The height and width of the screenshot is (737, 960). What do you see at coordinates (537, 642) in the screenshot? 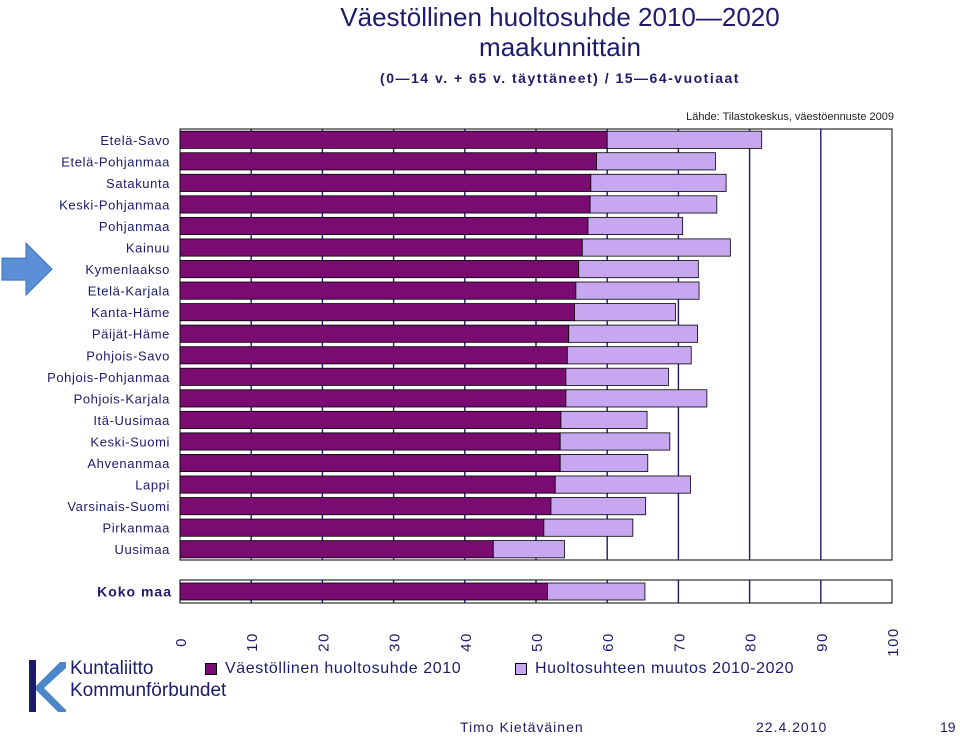
I see `x-tick-label: 50` at bounding box center [537, 642].